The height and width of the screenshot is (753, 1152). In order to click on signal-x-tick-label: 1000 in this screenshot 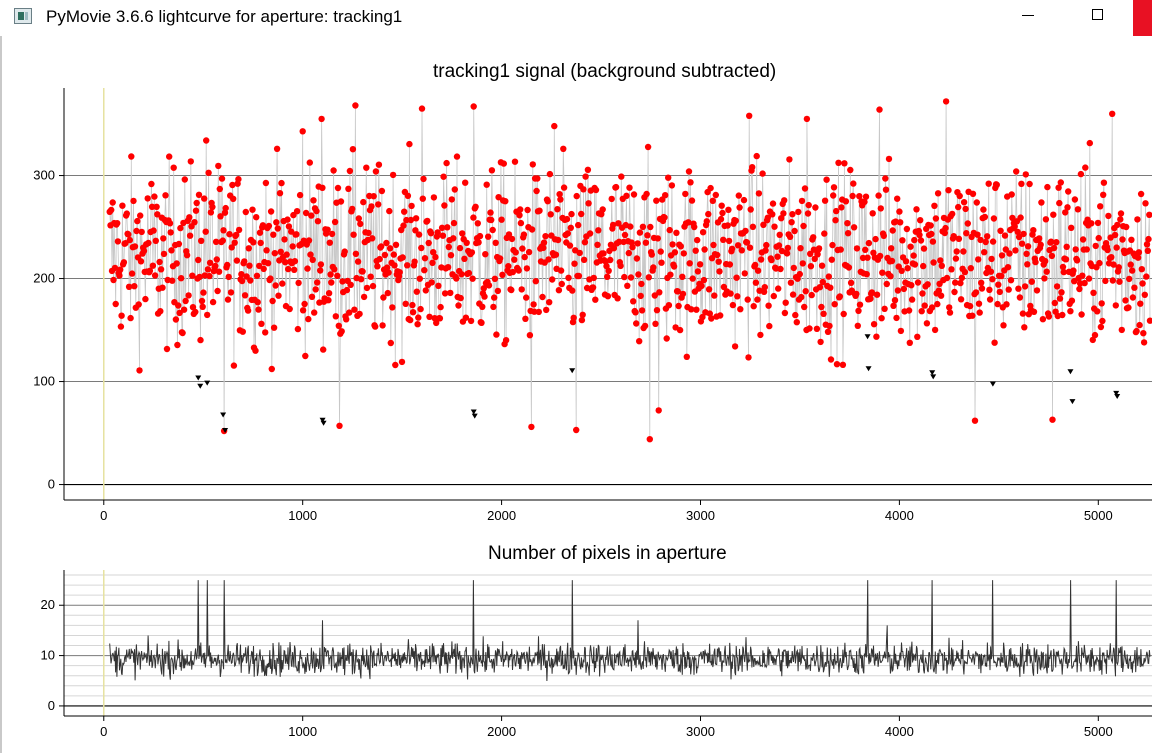, I will do `click(302, 515)`.